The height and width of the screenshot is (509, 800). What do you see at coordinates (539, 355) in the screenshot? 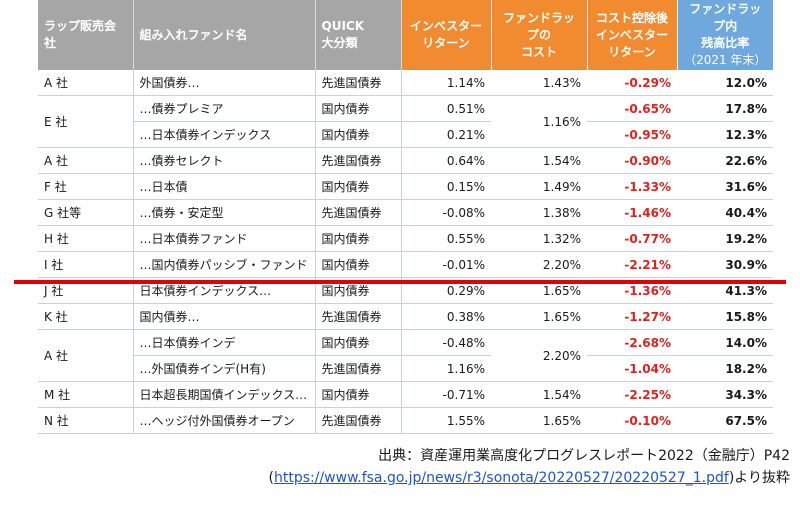
I see `cost-cell: 2.20%` at bounding box center [539, 355].